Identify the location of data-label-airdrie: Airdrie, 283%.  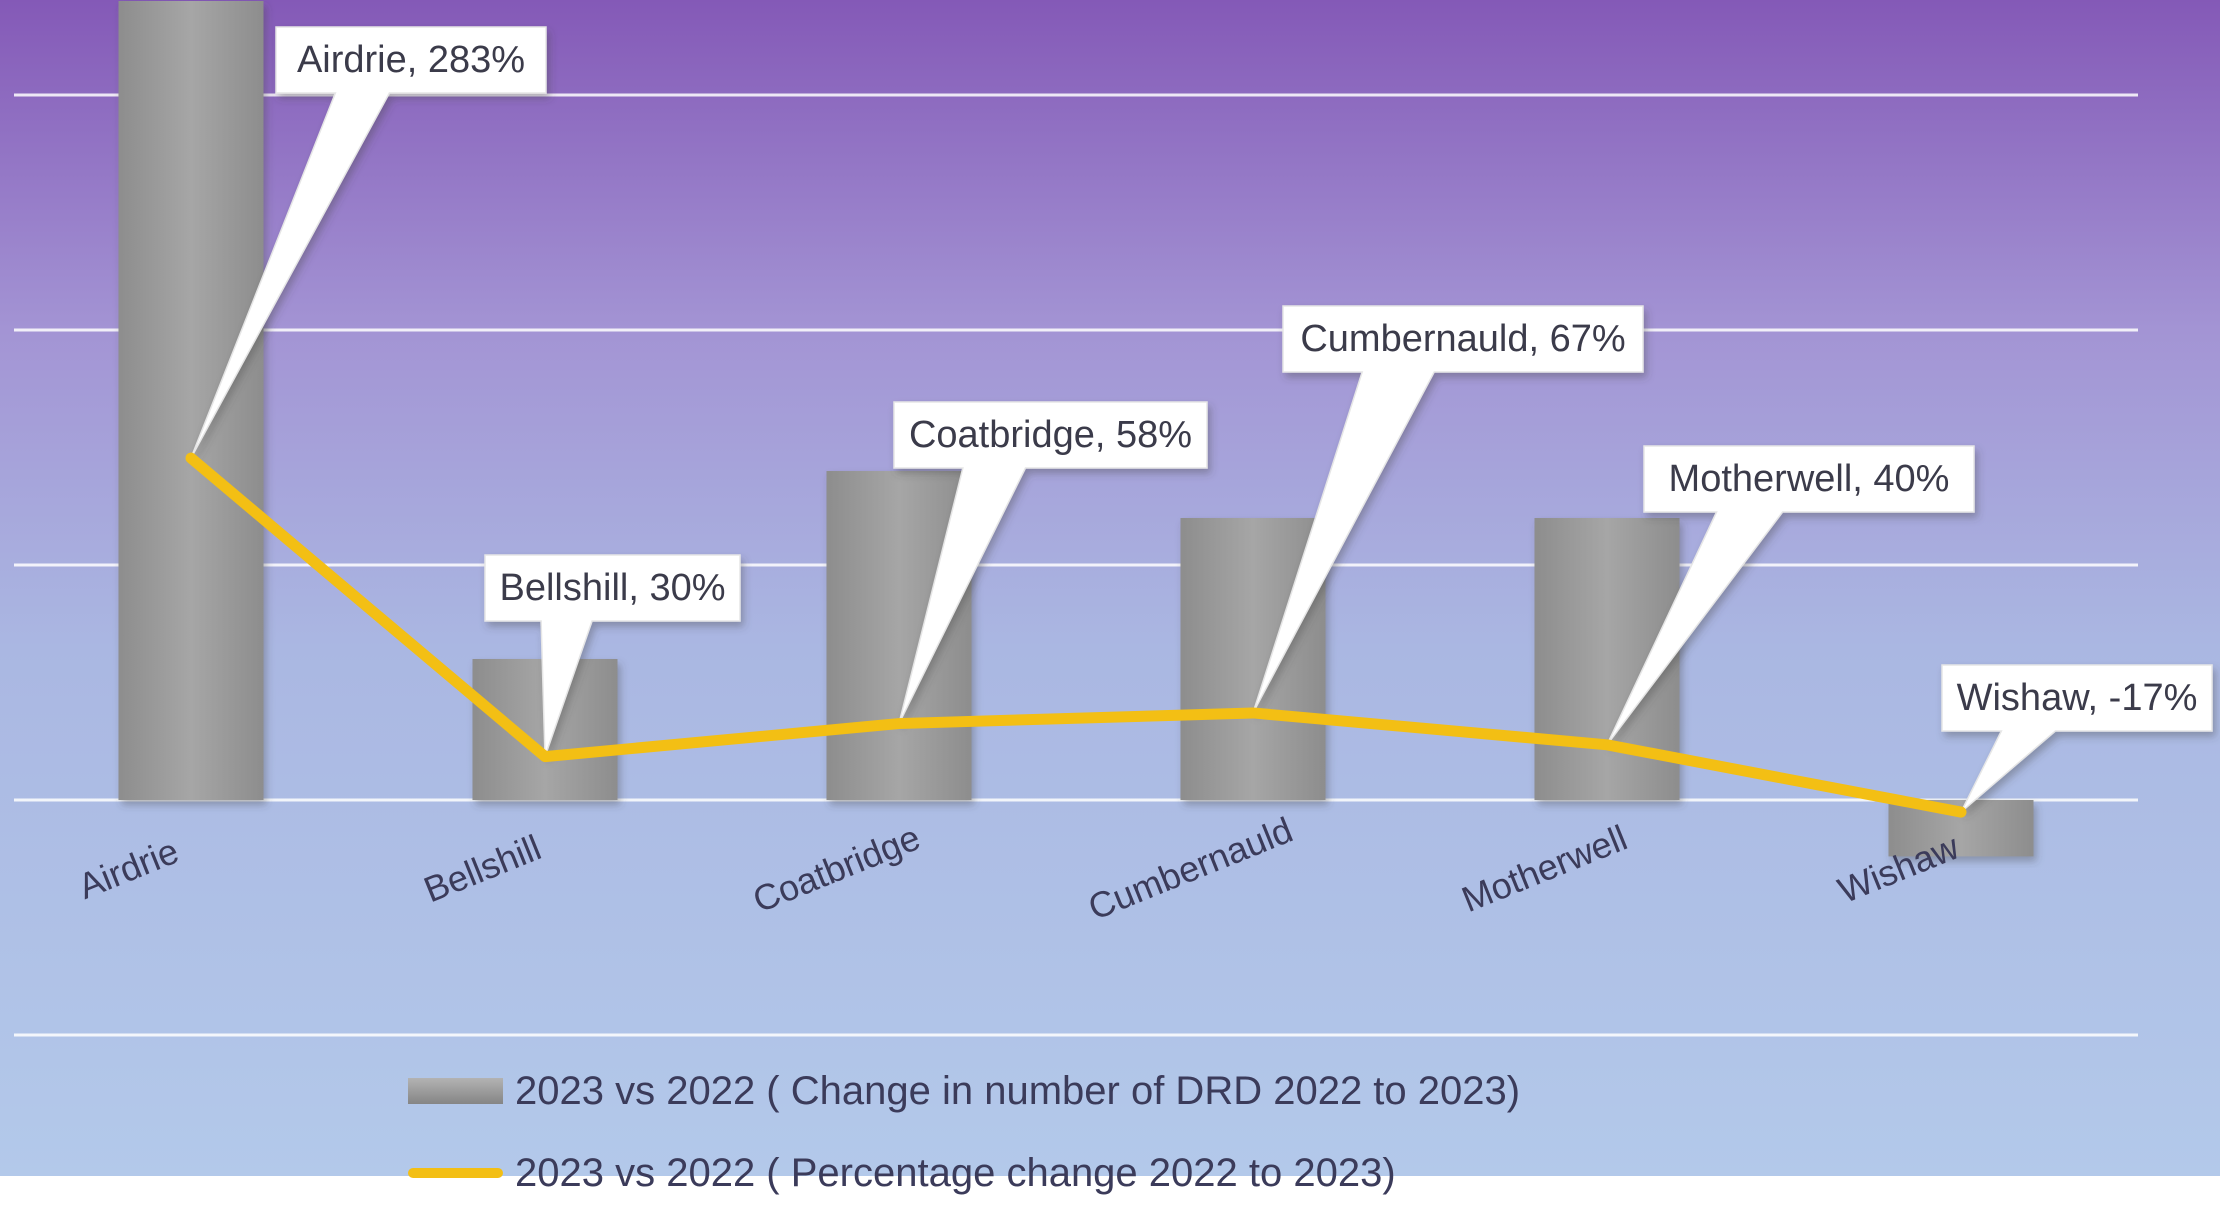
(411, 60).